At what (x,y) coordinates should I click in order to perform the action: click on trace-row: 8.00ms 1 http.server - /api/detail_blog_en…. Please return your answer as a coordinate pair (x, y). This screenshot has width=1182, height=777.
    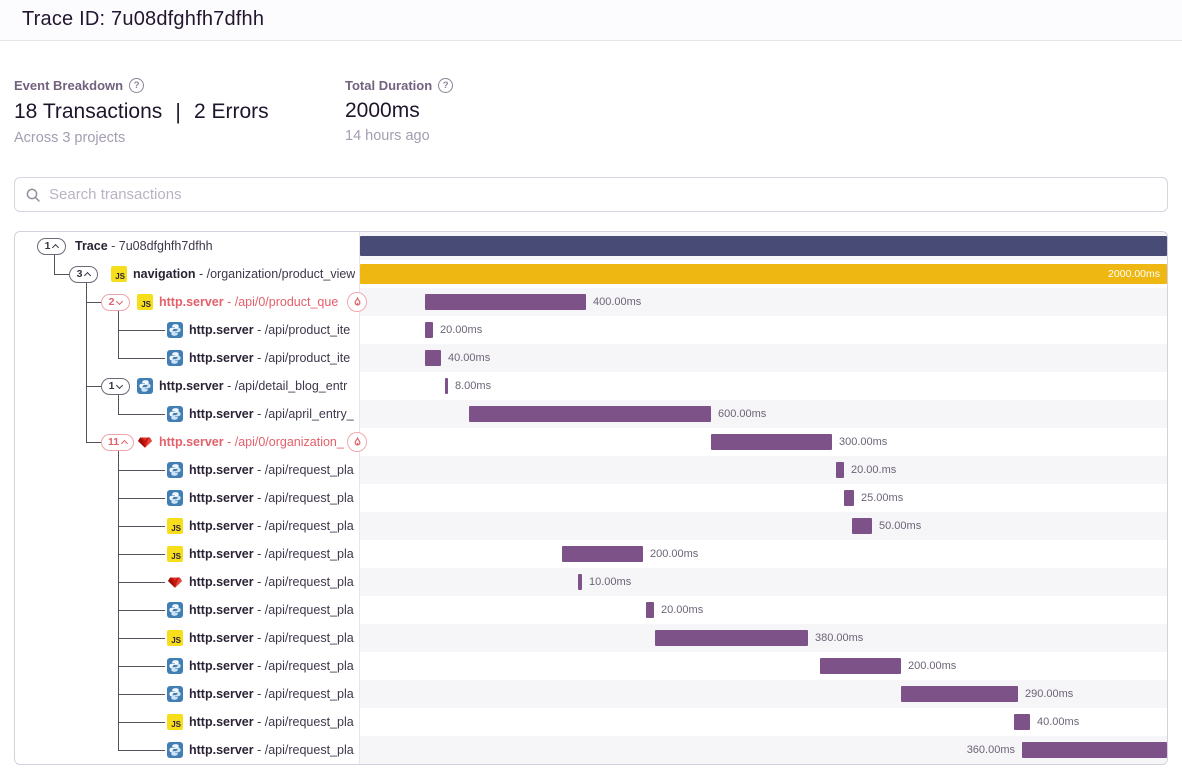
    Looking at the image, I should click on (591, 386).